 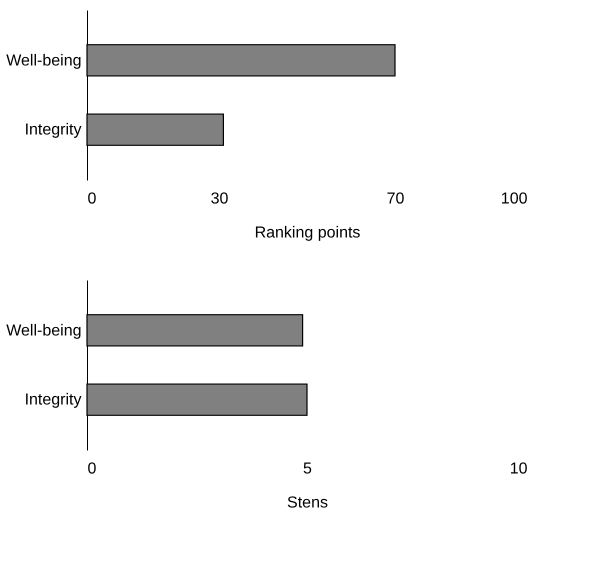 What do you see at coordinates (514, 199) in the screenshot?
I see `x-tick-label: 100` at bounding box center [514, 199].